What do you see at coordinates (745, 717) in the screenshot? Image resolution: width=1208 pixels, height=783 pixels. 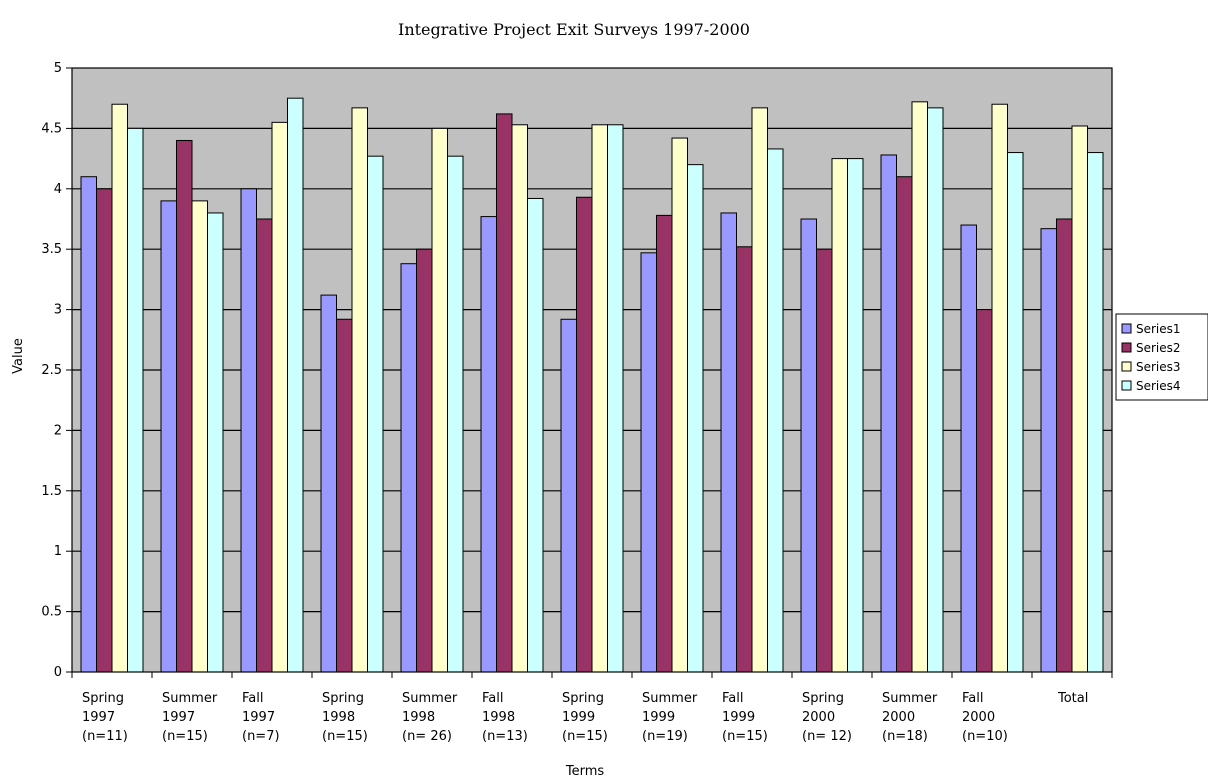 I see `x-category-label: Fall 1999 (n=15)` at bounding box center [745, 717].